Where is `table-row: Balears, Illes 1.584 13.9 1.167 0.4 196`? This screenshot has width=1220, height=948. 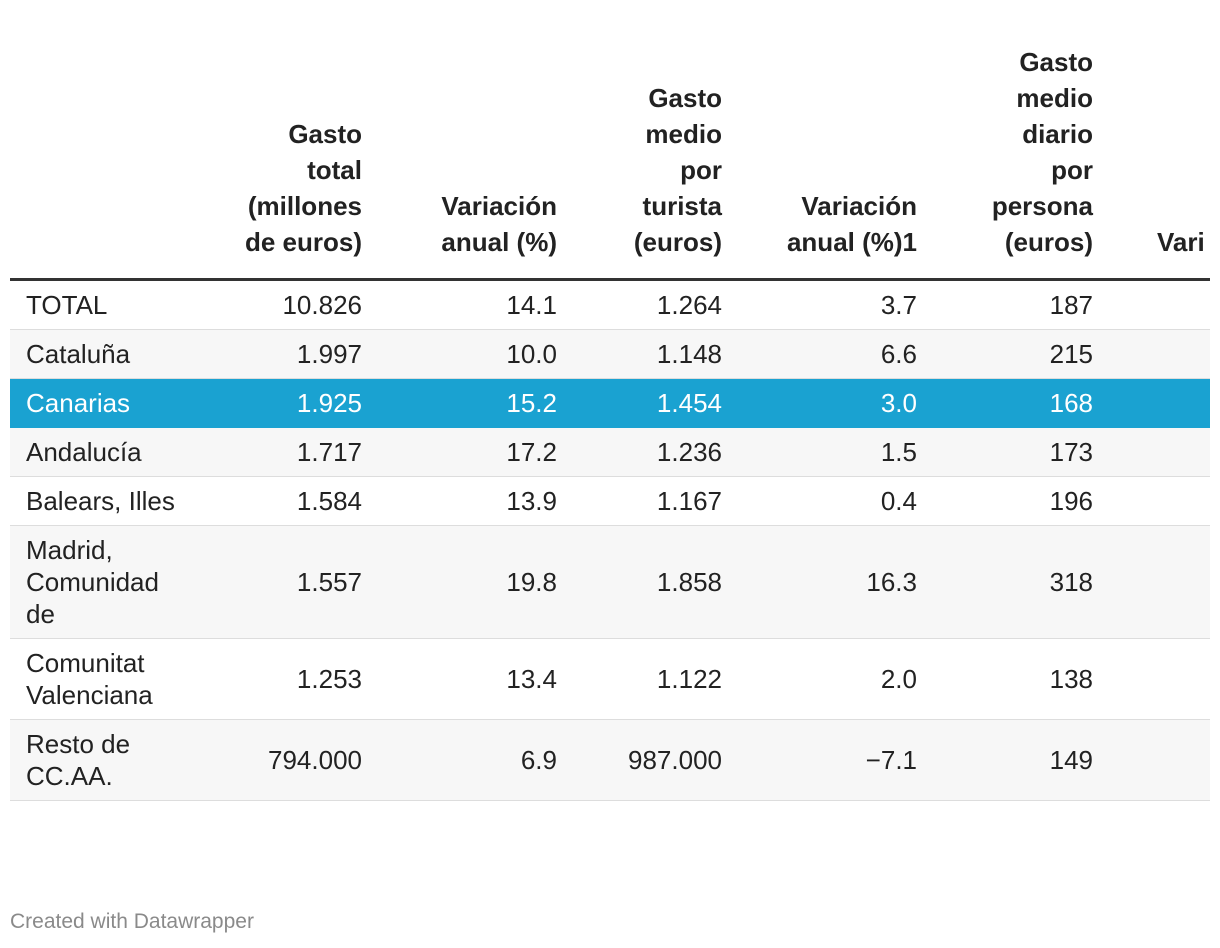 table-row: Balears, Illes 1.584 13.9 1.167 0.4 196 is located at coordinates (610, 501).